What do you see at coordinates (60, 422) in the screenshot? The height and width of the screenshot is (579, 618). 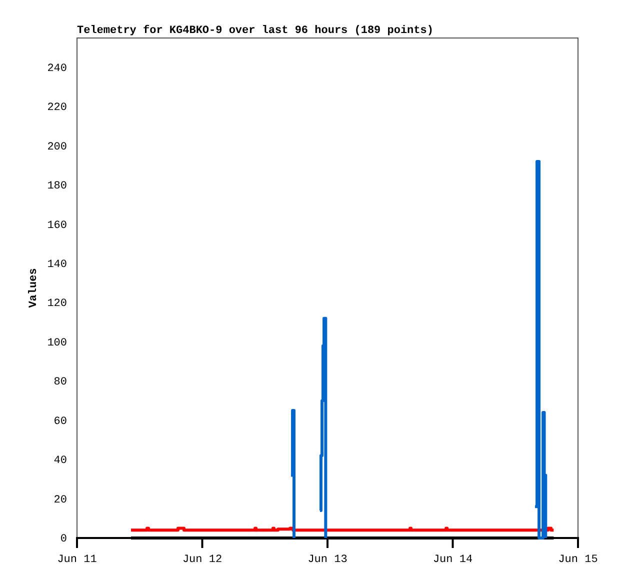 I see `y-tick-label: 60` at bounding box center [60, 422].